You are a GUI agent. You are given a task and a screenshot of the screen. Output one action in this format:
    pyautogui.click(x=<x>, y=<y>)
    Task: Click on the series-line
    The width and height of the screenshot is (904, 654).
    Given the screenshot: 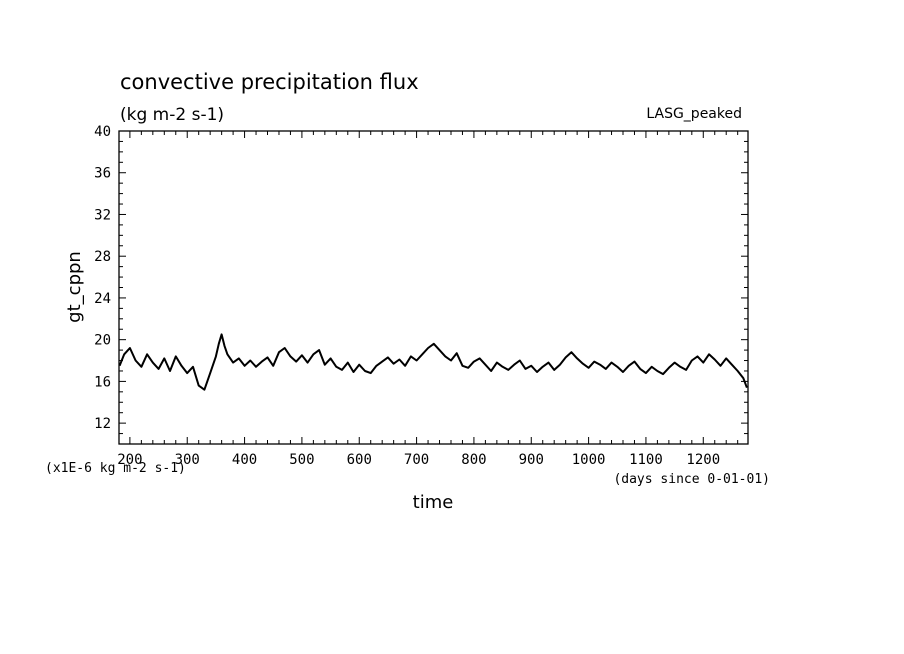 What is the action you would take?
    pyautogui.click(x=433, y=362)
    